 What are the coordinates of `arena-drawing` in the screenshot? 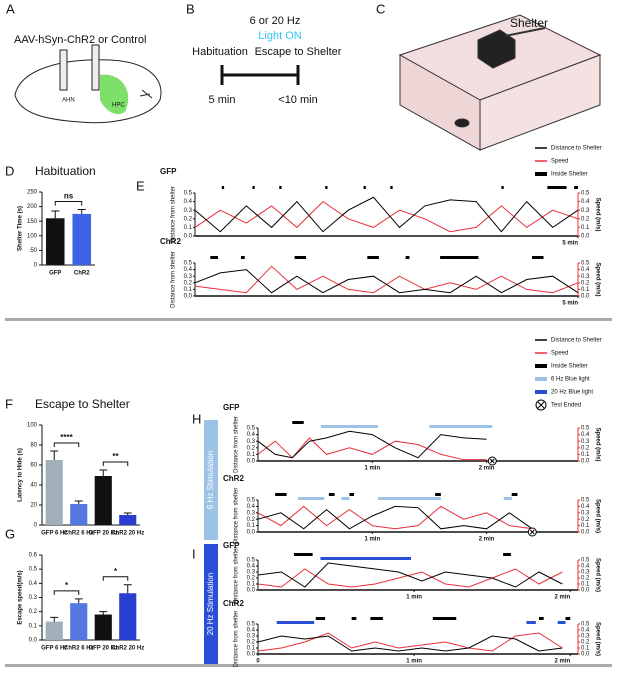 It's located at (500, 82).